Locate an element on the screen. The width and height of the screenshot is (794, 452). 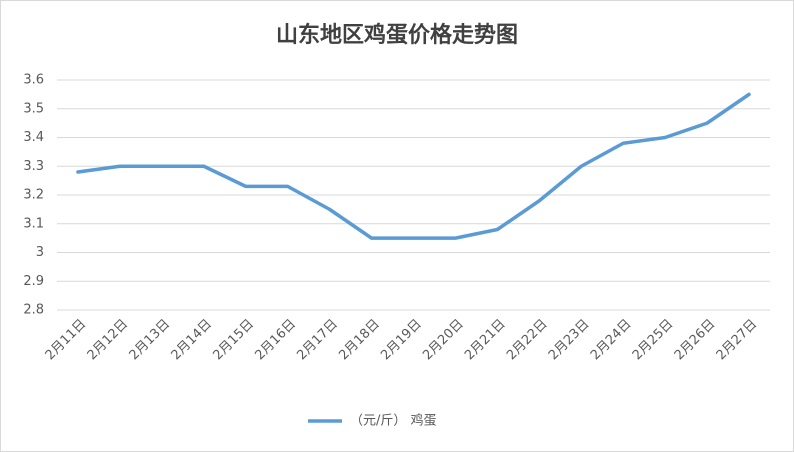
y-tick-label: 3.6 is located at coordinates (33, 80).